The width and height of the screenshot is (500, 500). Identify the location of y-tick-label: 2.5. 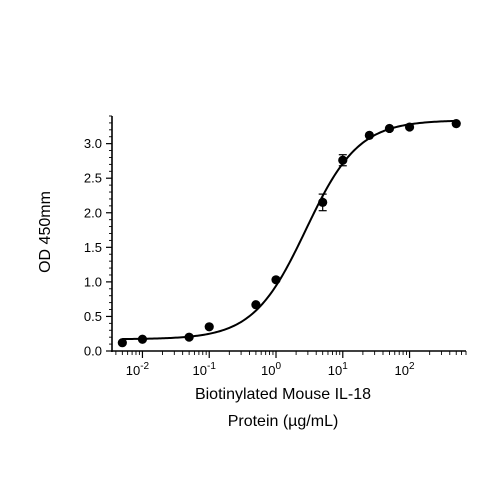
(93, 178).